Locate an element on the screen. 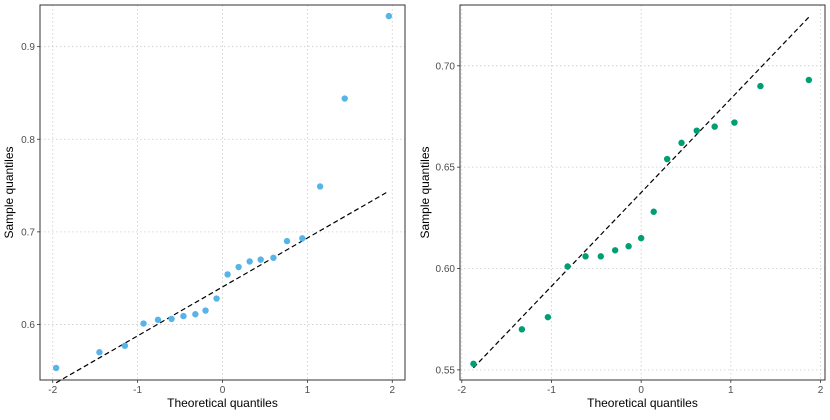 The width and height of the screenshot is (830, 420). y-tick-label: 0.7 is located at coordinates (28, 232).